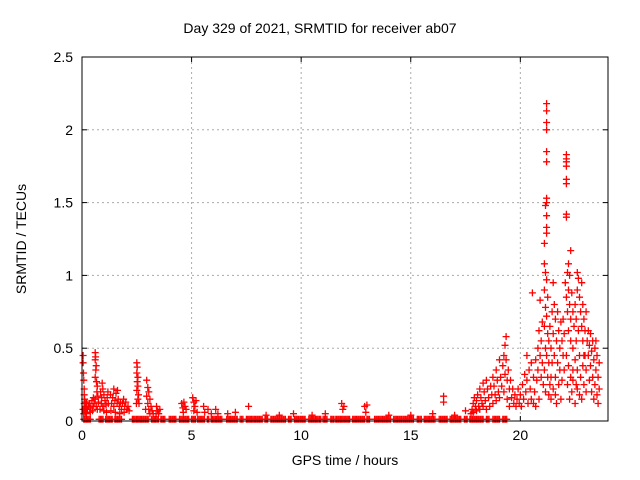 Image resolution: width=640 pixels, height=480 pixels. I want to click on x-tick-label: 5, so click(192, 435).